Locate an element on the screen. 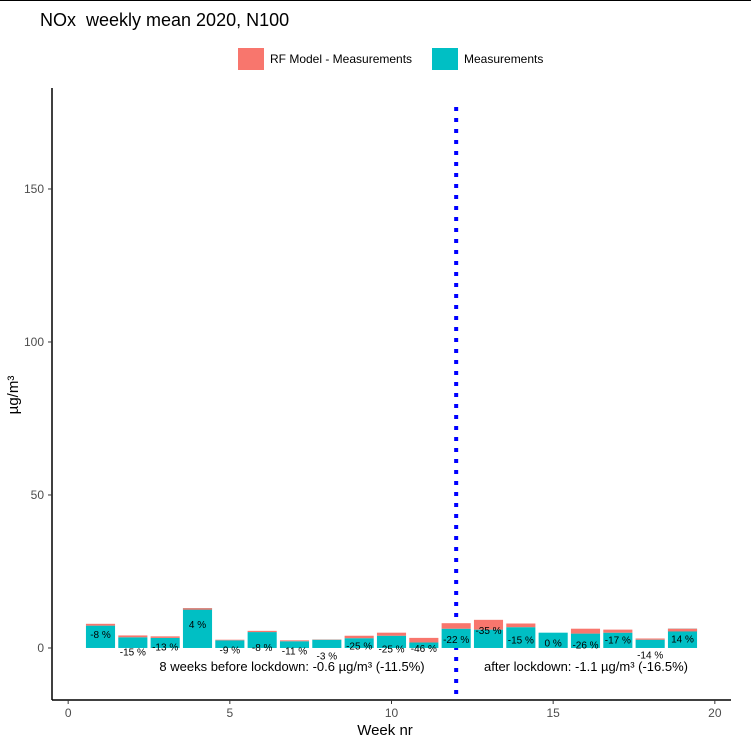  legend-swatch-rf-model is located at coordinates (251, 59).